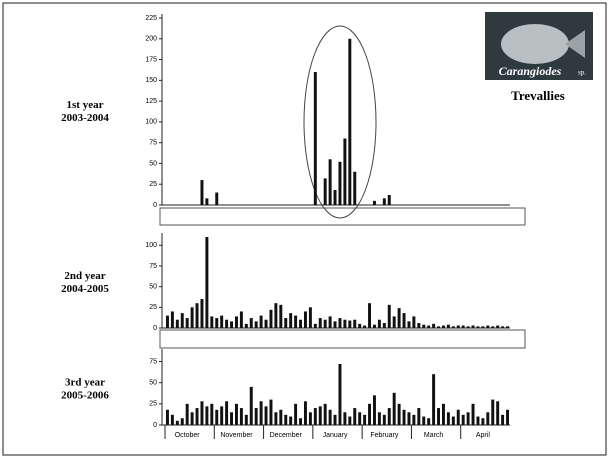 This screenshot has height=459, width=610. What do you see at coordinates (151, 18) in the screenshot?
I see `y-tick-label: 225` at bounding box center [151, 18].